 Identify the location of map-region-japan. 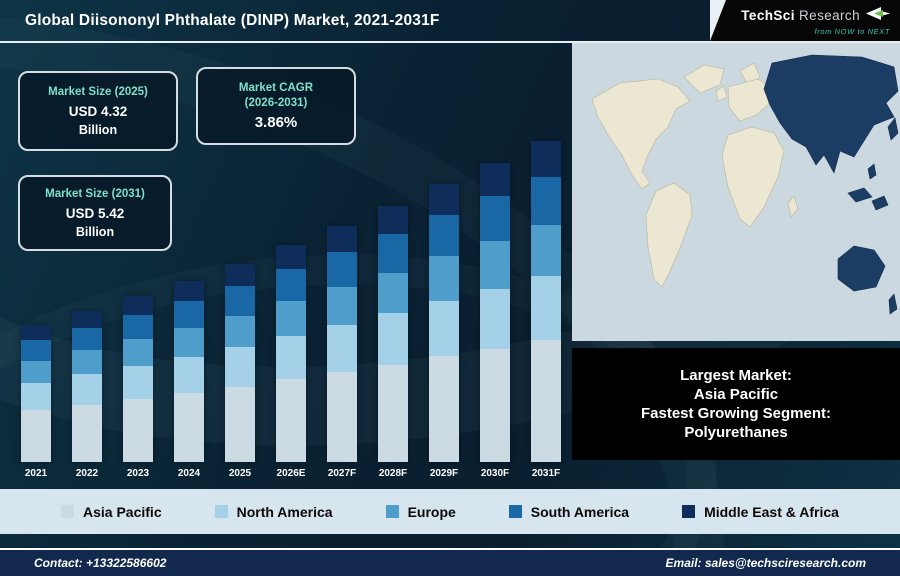
(893, 129).